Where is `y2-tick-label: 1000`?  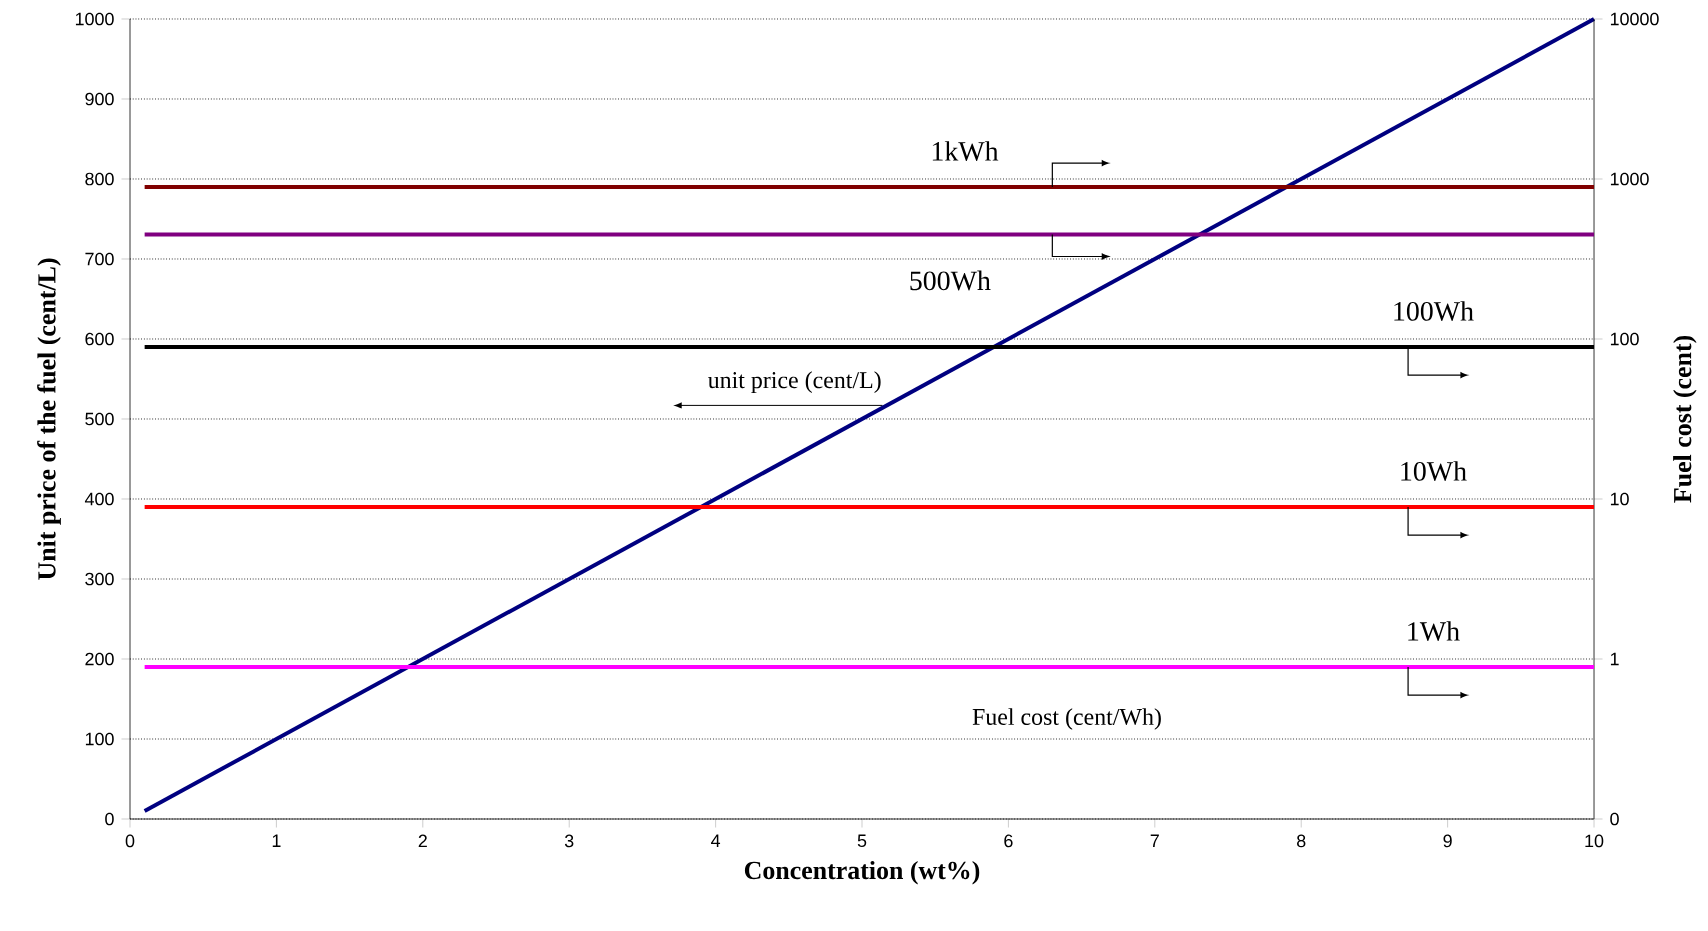 y2-tick-label: 1000 is located at coordinates (1629, 179).